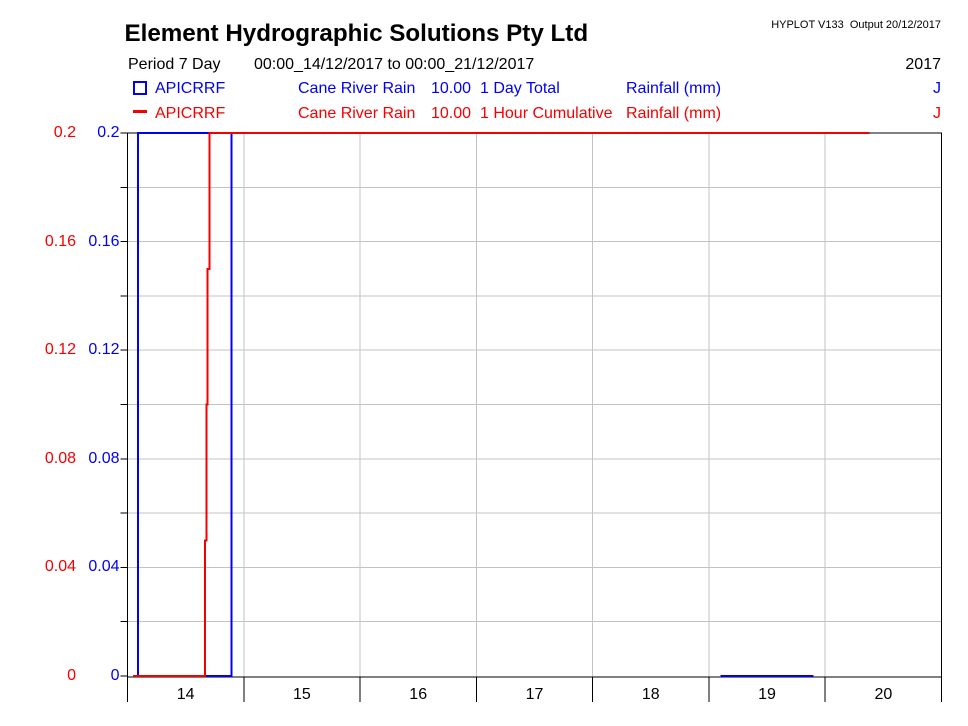 Image resolution: width=968 pixels, height=726 pixels. What do you see at coordinates (174, 64) in the screenshot?
I see `period-label: Period 7 Day` at bounding box center [174, 64].